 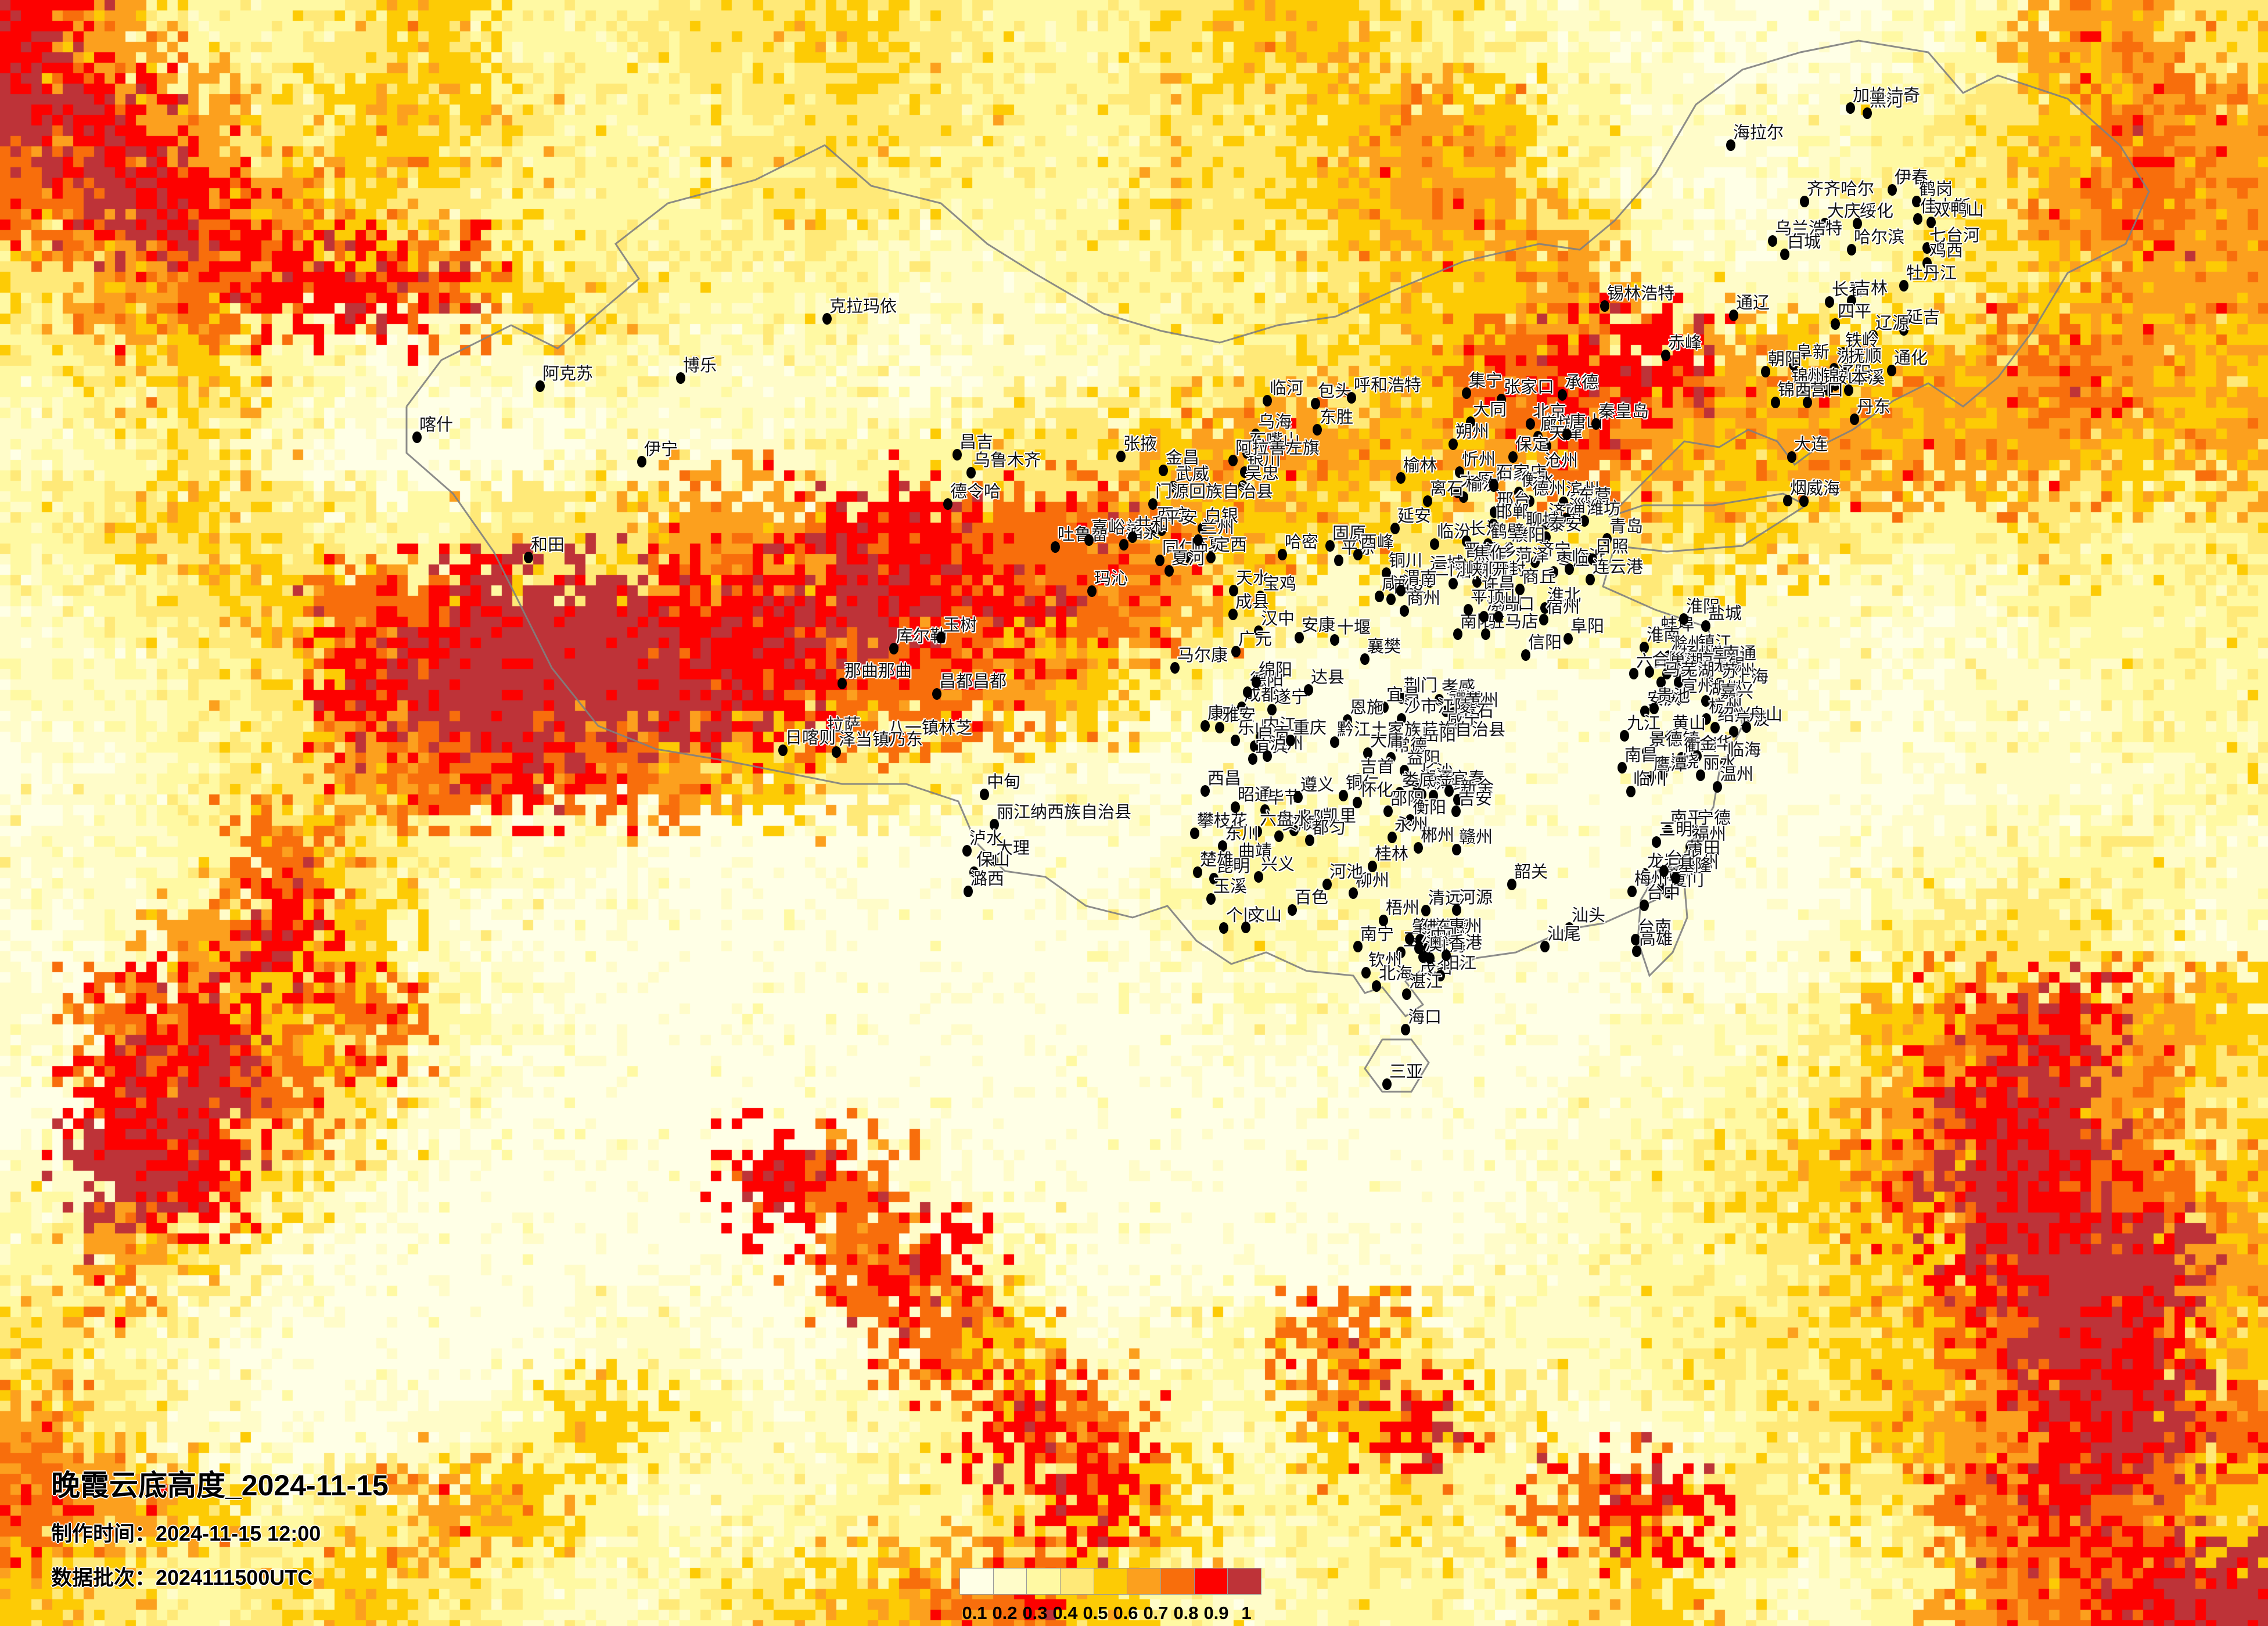 I want to click on production-time-value: 2024-11-15 12:00, so click(x=238, y=1533).